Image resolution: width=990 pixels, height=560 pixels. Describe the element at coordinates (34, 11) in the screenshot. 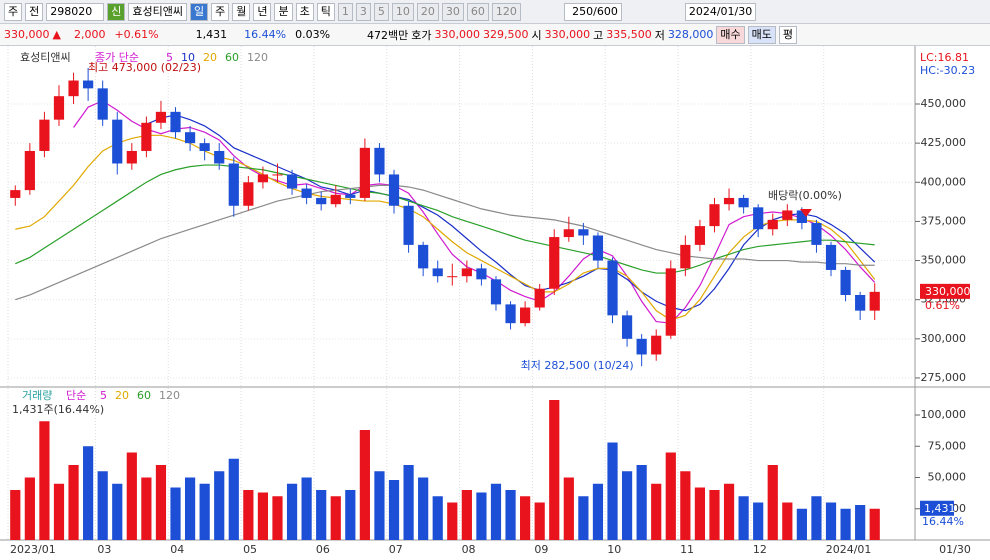

I see `prev-button: 전` at that location.